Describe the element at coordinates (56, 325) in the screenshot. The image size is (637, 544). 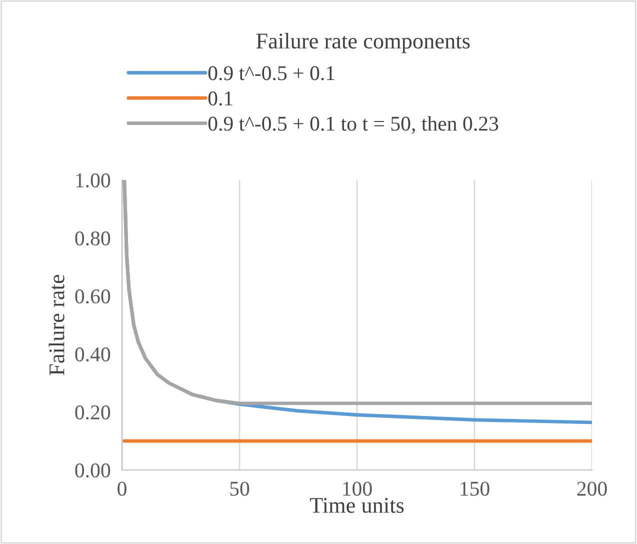
I see `y-axis-title: Failure rate` at that location.